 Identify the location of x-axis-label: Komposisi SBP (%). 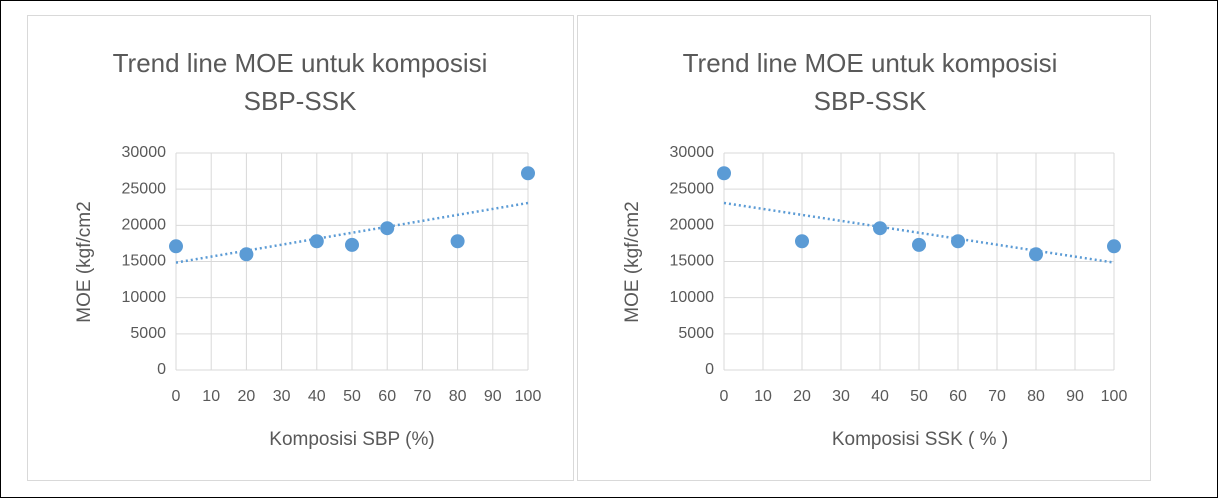
(351, 439).